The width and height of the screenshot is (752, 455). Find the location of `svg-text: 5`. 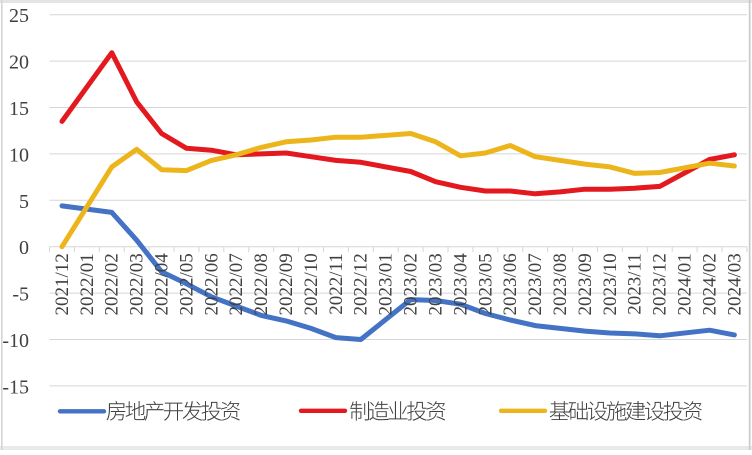

svg-text: 5 is located at coordinates (24, 202).